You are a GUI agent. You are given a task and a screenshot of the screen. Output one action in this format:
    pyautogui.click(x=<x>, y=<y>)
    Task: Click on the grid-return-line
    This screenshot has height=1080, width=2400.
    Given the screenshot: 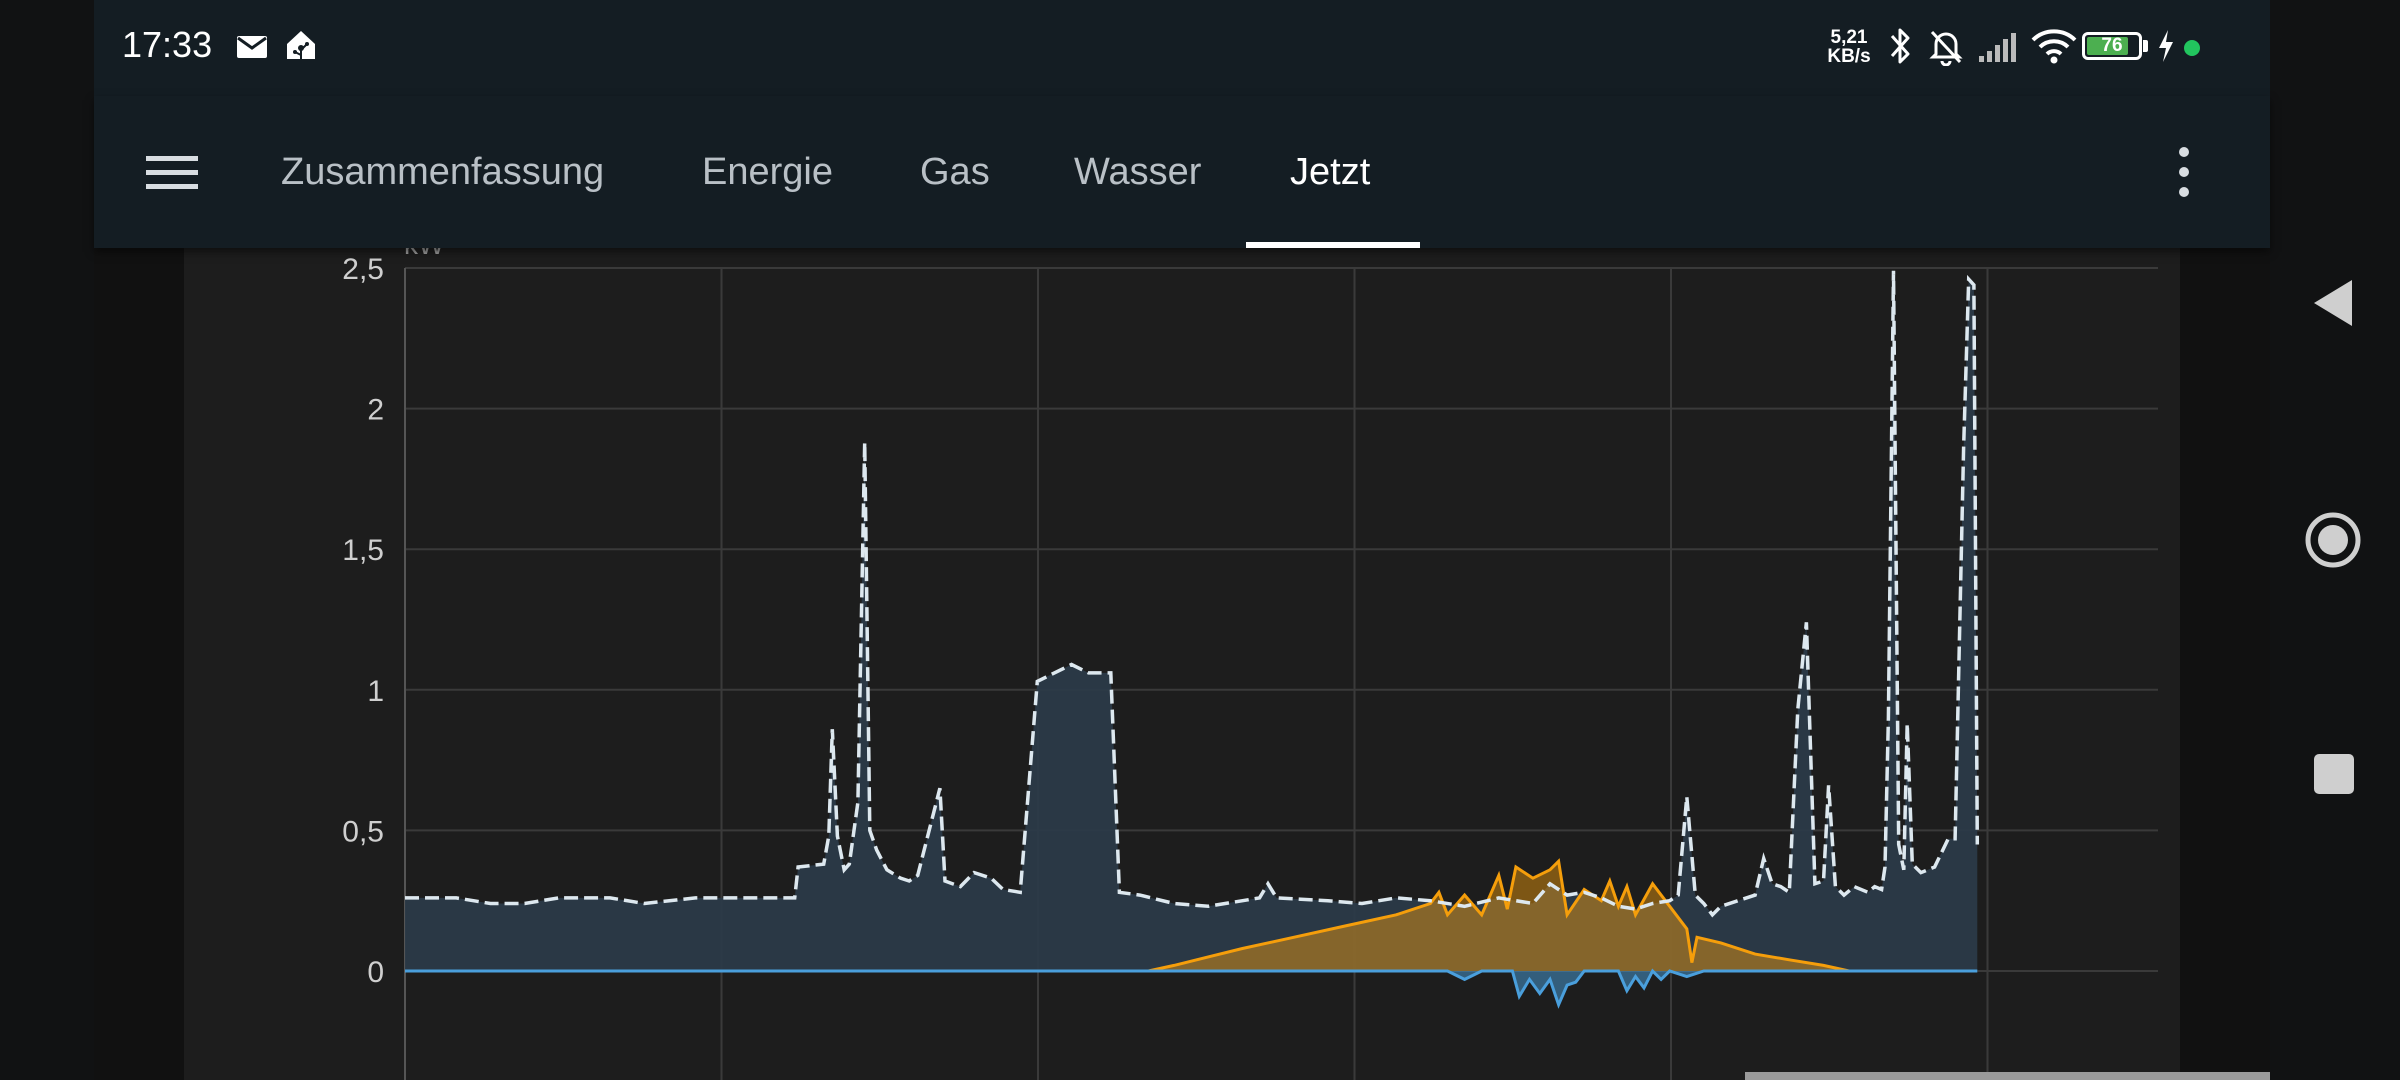 What is the action you would take?
    pyautogui.click(x=1191, y=988)
    